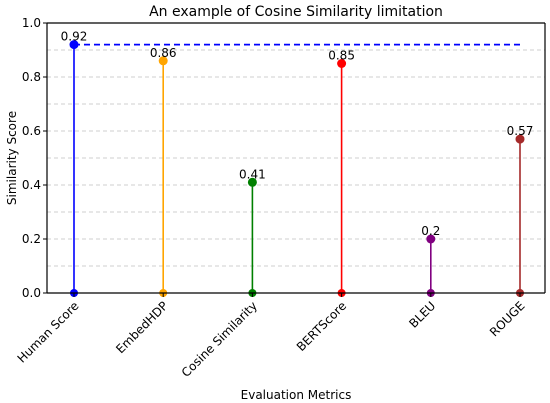 The image size is (550, 403). I want to click on y-tick-label: 1.0, so click(31, 23).